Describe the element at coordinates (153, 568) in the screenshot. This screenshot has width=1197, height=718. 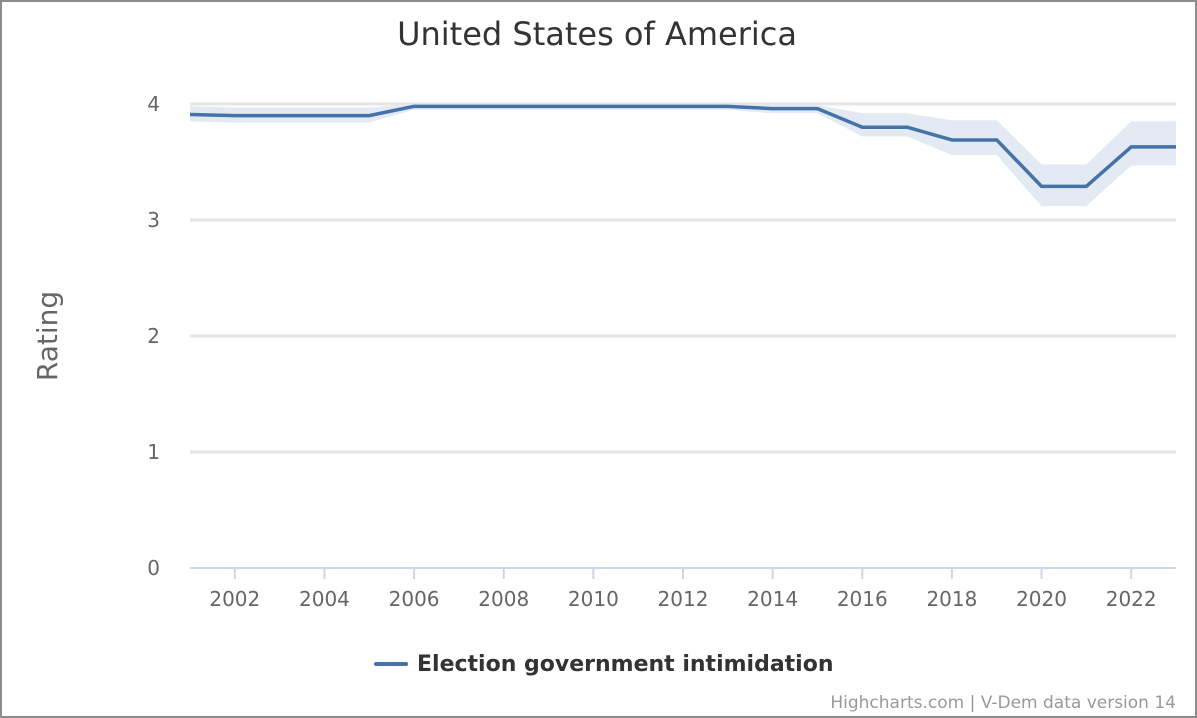
I see `y-tick-label: 0` at that location.